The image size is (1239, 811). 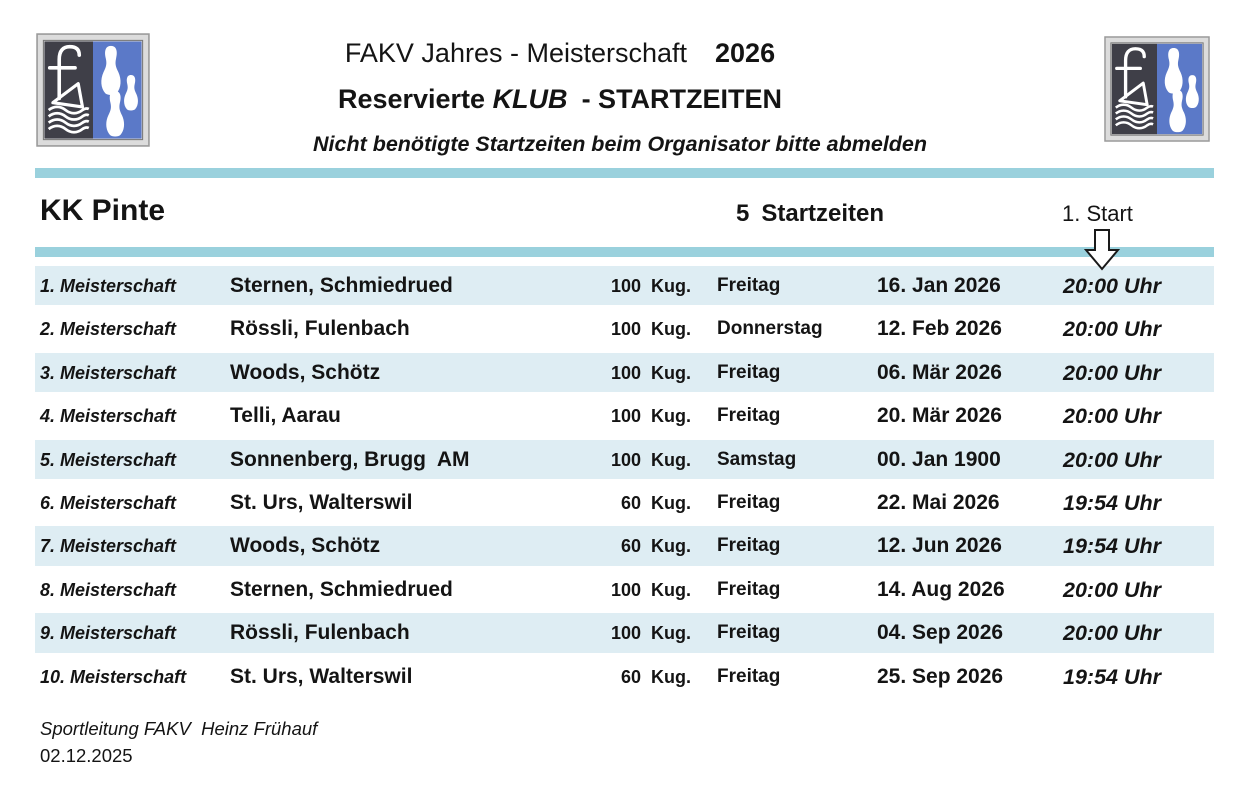 What do you see at coordinates (939, 329) in the screenshot?
I see `date-cell: 12. Feb 2026` at bounding box center [939, 329].